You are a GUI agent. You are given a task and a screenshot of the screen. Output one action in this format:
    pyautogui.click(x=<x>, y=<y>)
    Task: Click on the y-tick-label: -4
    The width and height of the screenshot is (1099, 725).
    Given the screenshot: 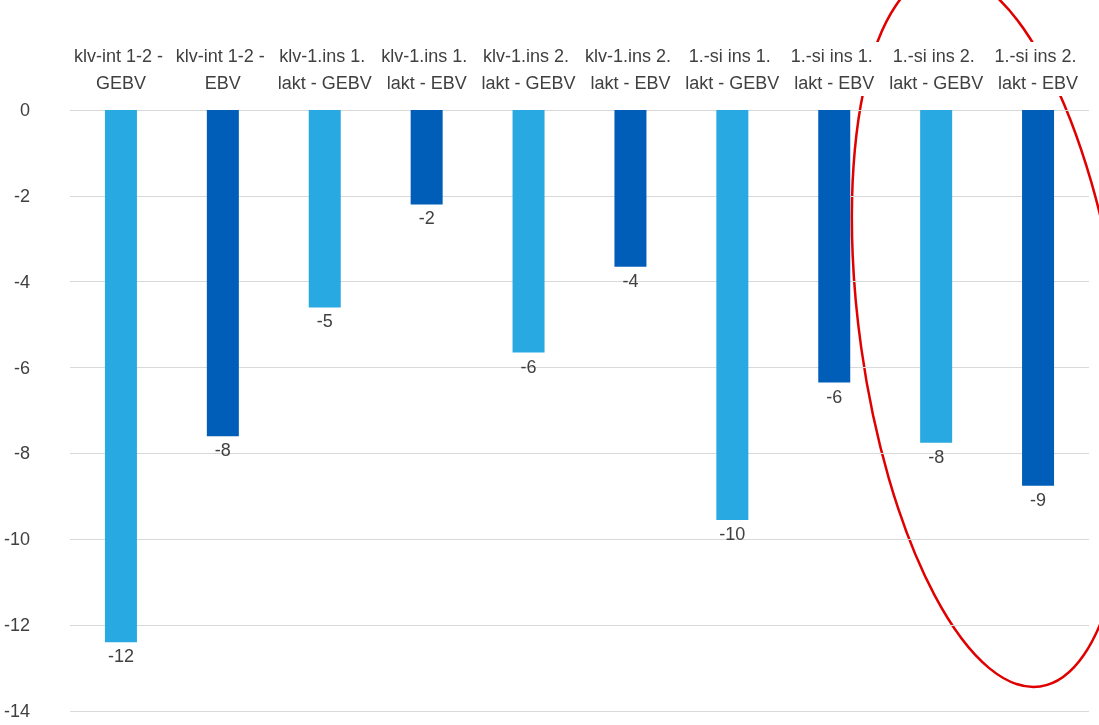 What is the action you would take?
    pyautogui.click(x=21, y=281)
    